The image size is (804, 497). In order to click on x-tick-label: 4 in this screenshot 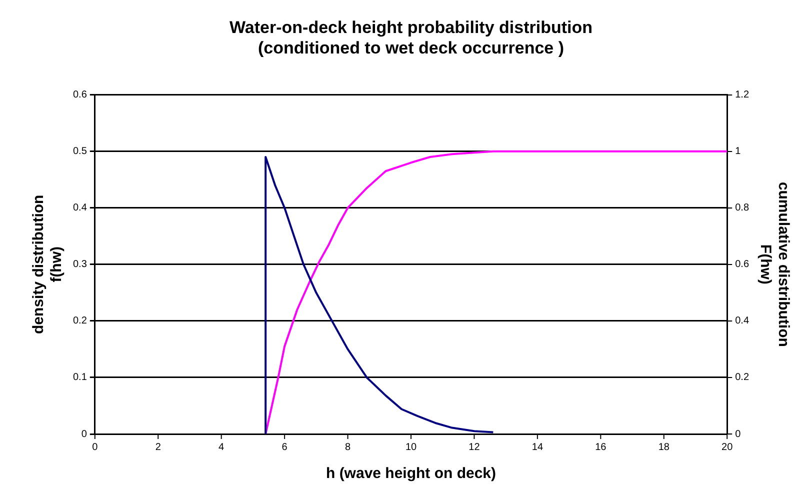, I will do `click(221, 447)`.